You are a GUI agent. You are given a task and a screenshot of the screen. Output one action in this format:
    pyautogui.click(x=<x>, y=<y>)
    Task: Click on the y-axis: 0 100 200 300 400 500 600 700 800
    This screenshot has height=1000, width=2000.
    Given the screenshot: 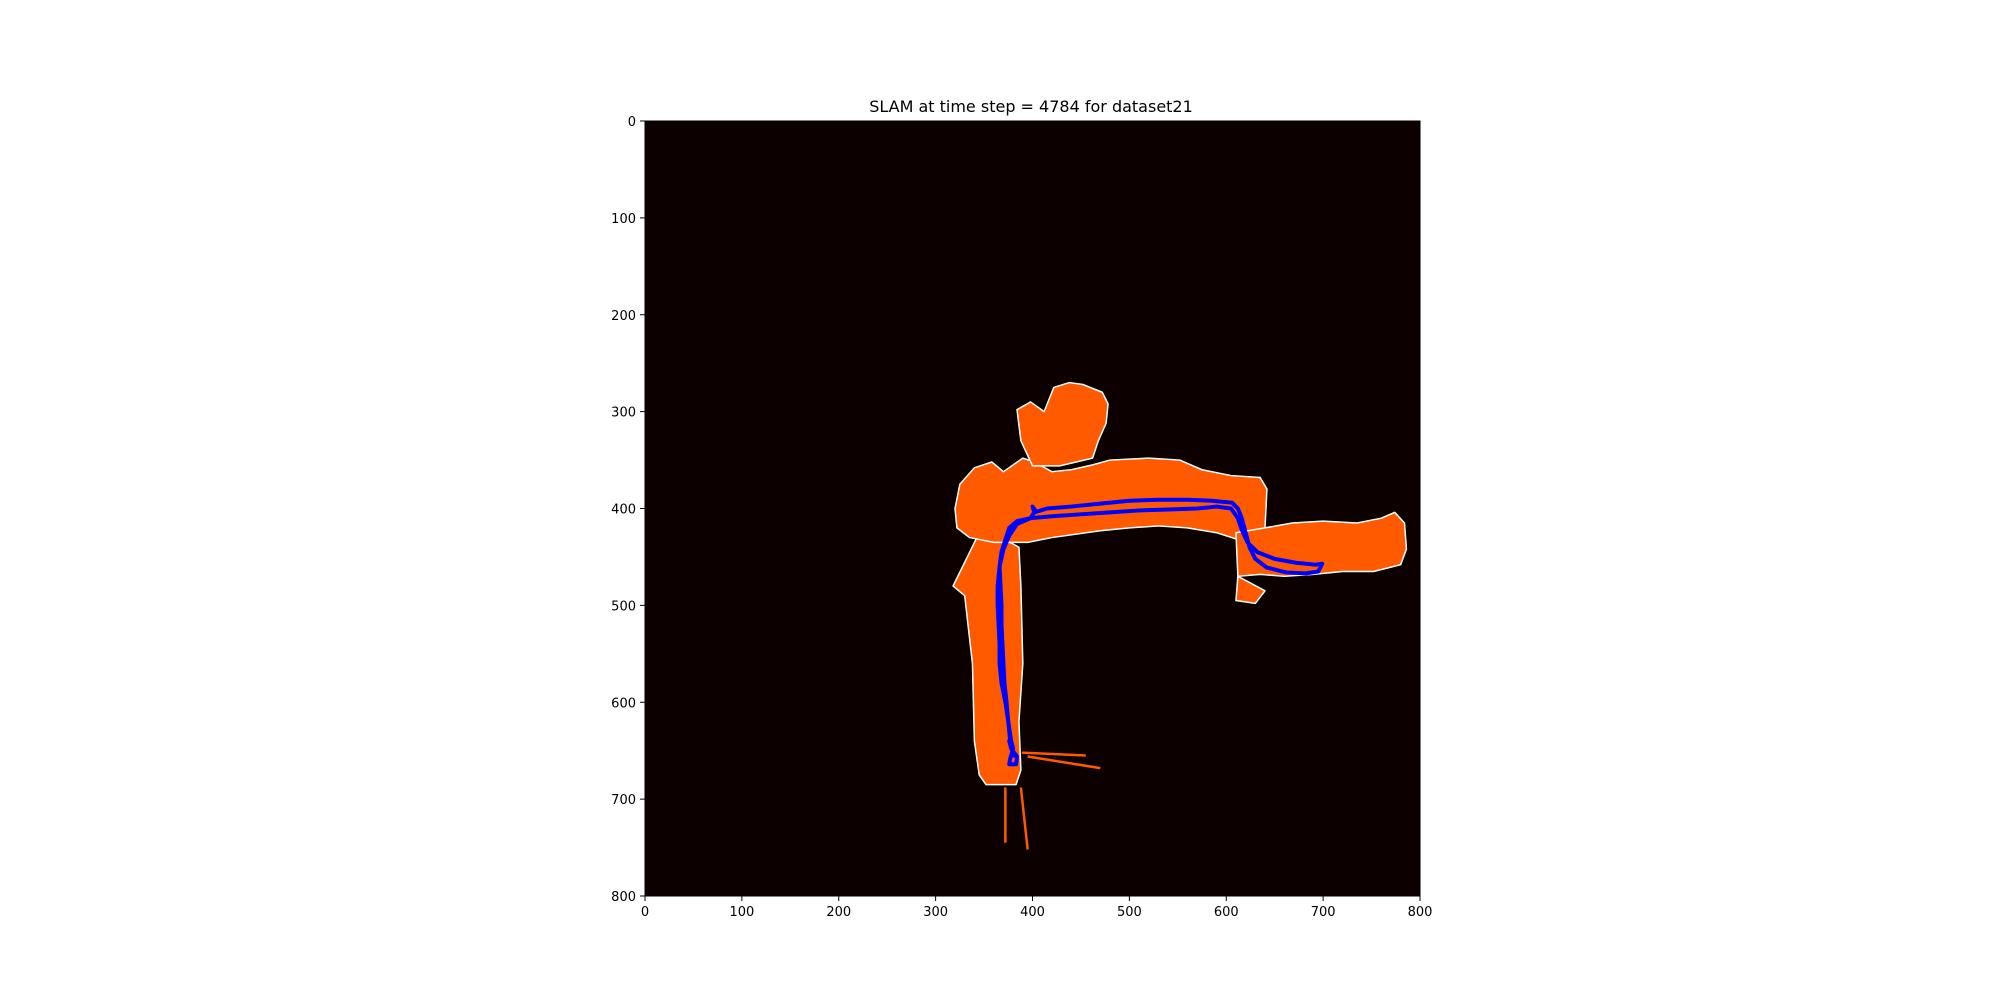 What is the action you would take?
    pyautogui.click(x=628, y=510)
    